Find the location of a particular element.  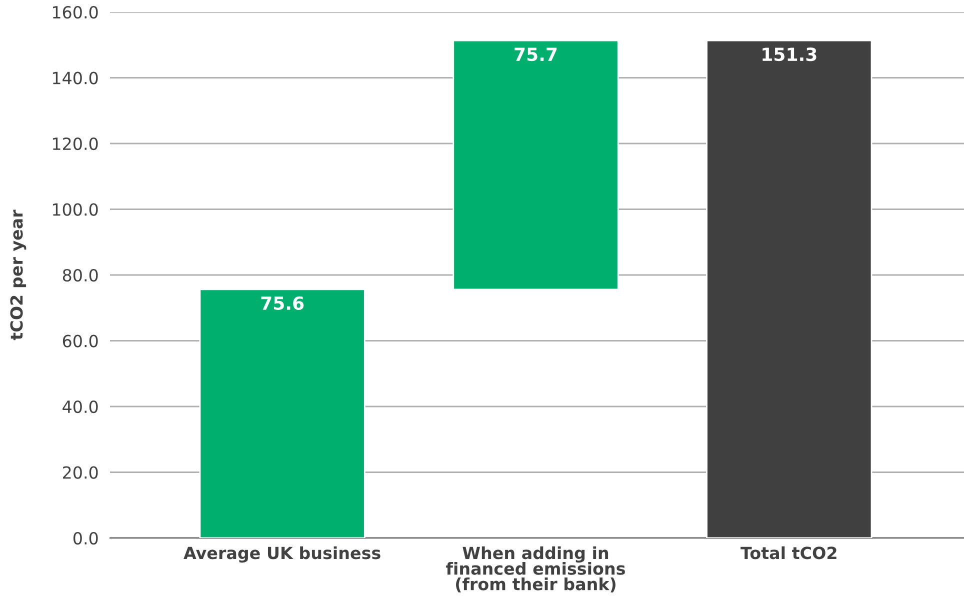

data-label: 151.3 is located at coordinates (789, 54).